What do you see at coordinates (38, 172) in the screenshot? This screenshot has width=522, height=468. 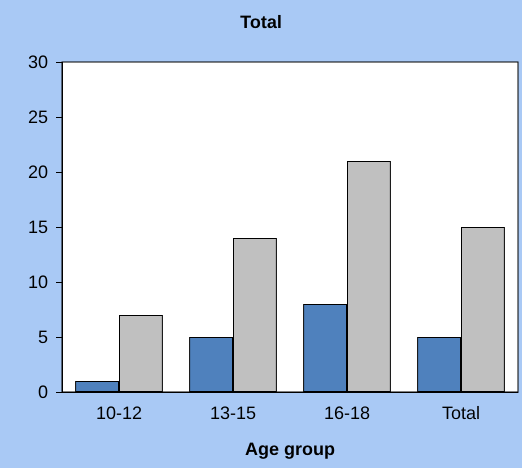 I see `y-tick-label: 20` at bounding box center [38, 172].